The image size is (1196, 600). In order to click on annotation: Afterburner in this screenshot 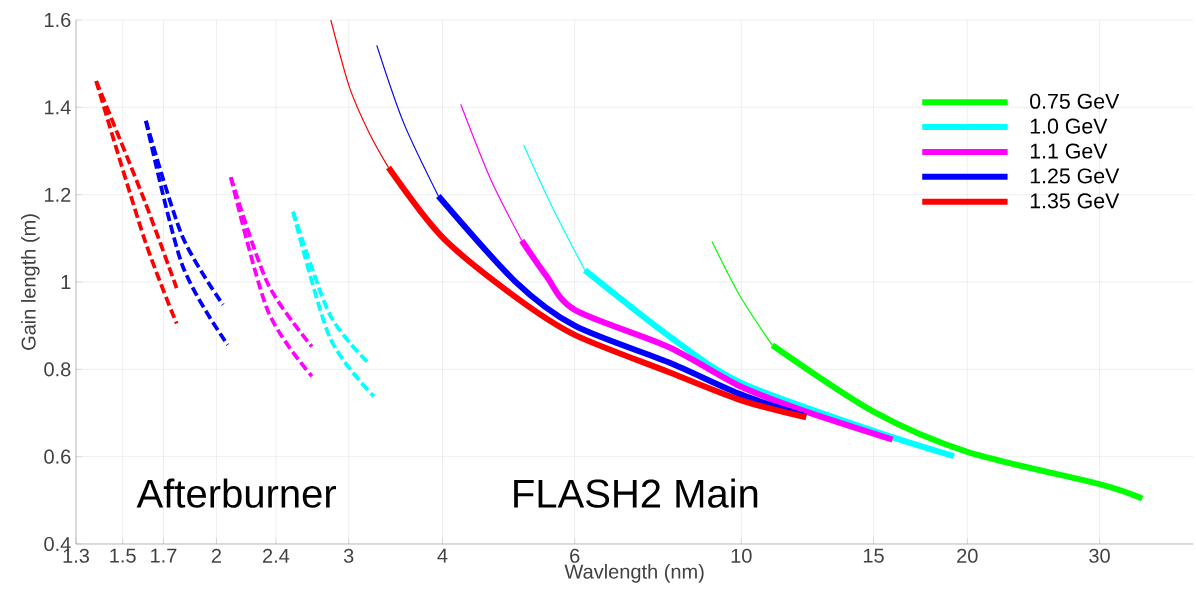, I will do `click(236, 493)`.